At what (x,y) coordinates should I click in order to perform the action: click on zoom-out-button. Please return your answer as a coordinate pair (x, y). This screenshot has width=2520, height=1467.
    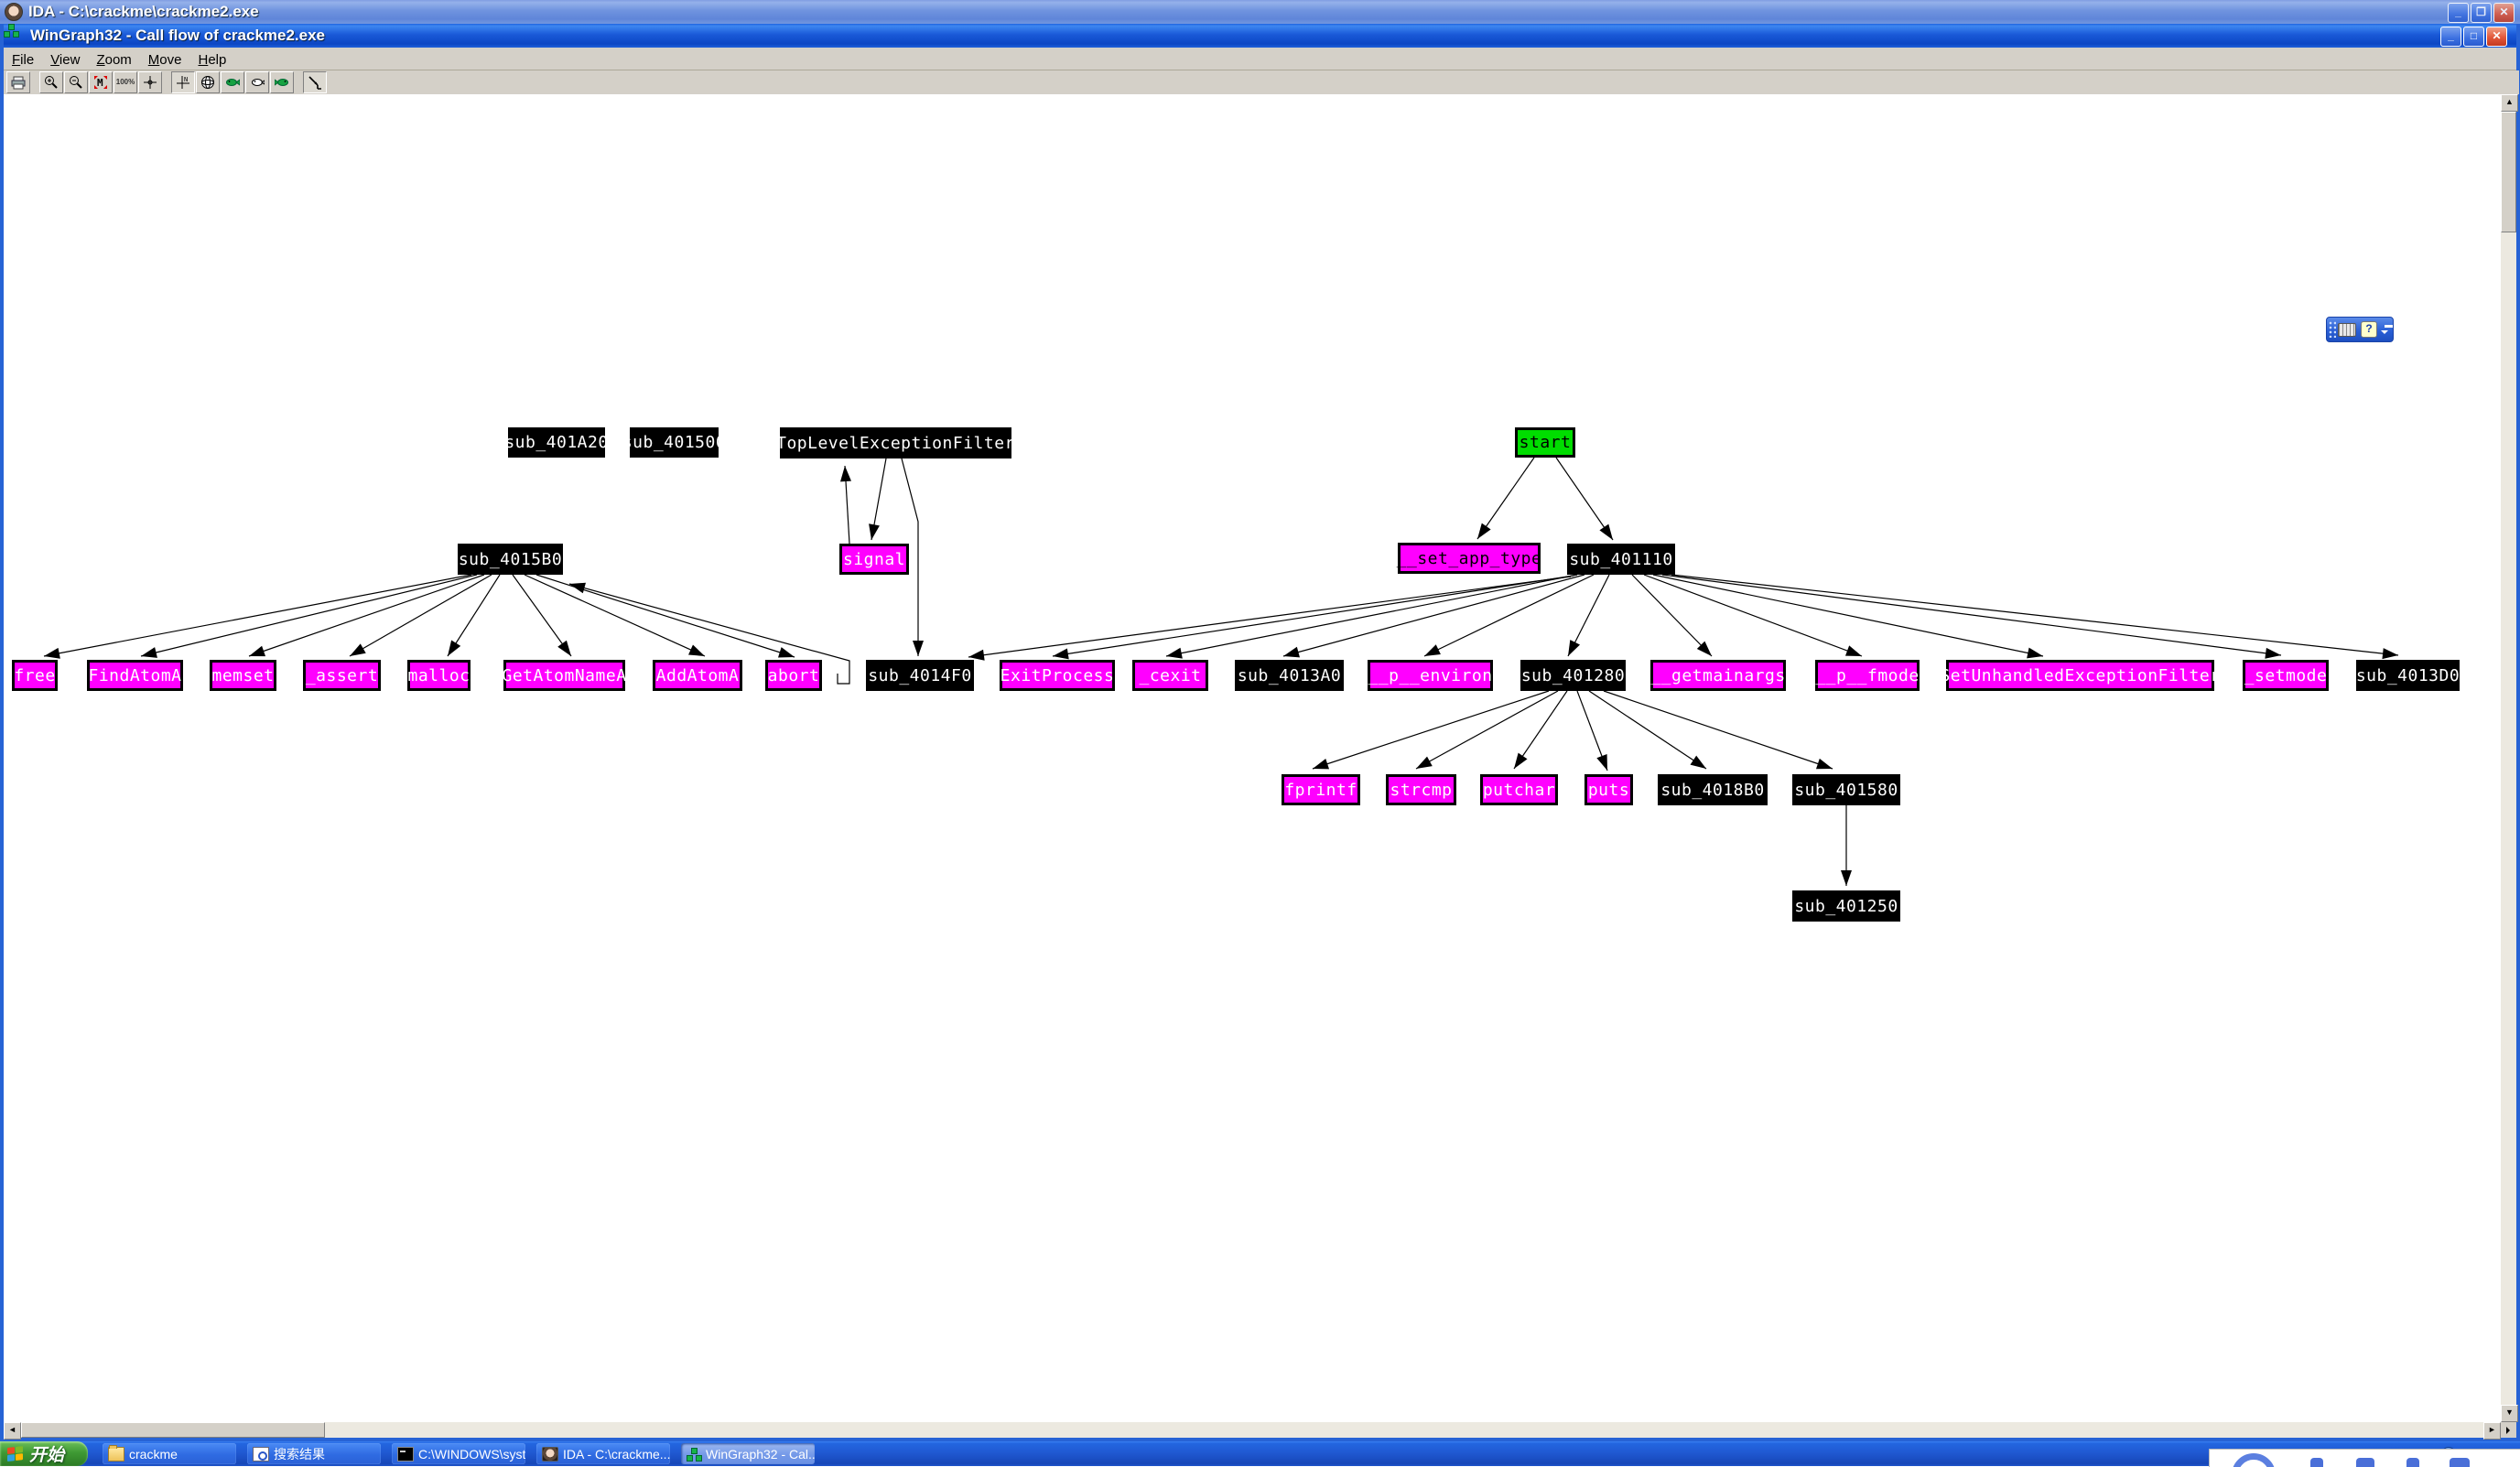
    Looking at the image, I should click on (76, 82).